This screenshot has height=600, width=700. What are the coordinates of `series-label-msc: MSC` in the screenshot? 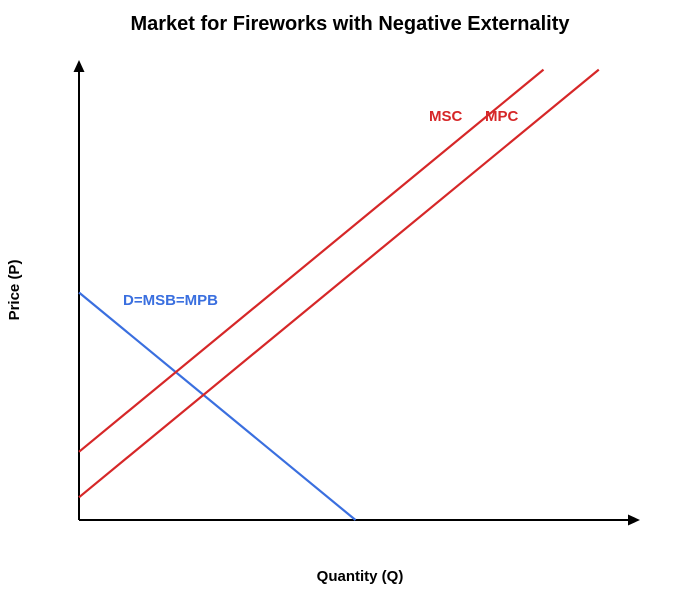 It's located at (446, 116).